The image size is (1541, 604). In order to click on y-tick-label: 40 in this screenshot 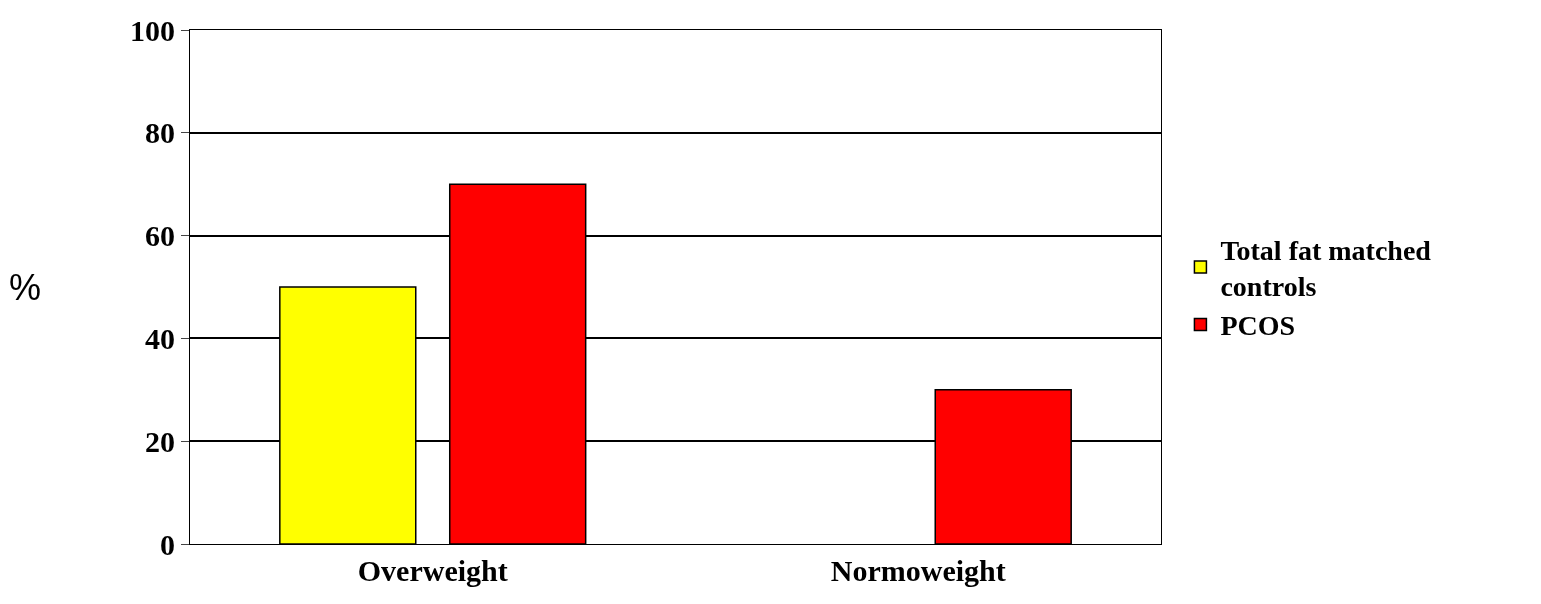, I will do `click(160, 338)`.